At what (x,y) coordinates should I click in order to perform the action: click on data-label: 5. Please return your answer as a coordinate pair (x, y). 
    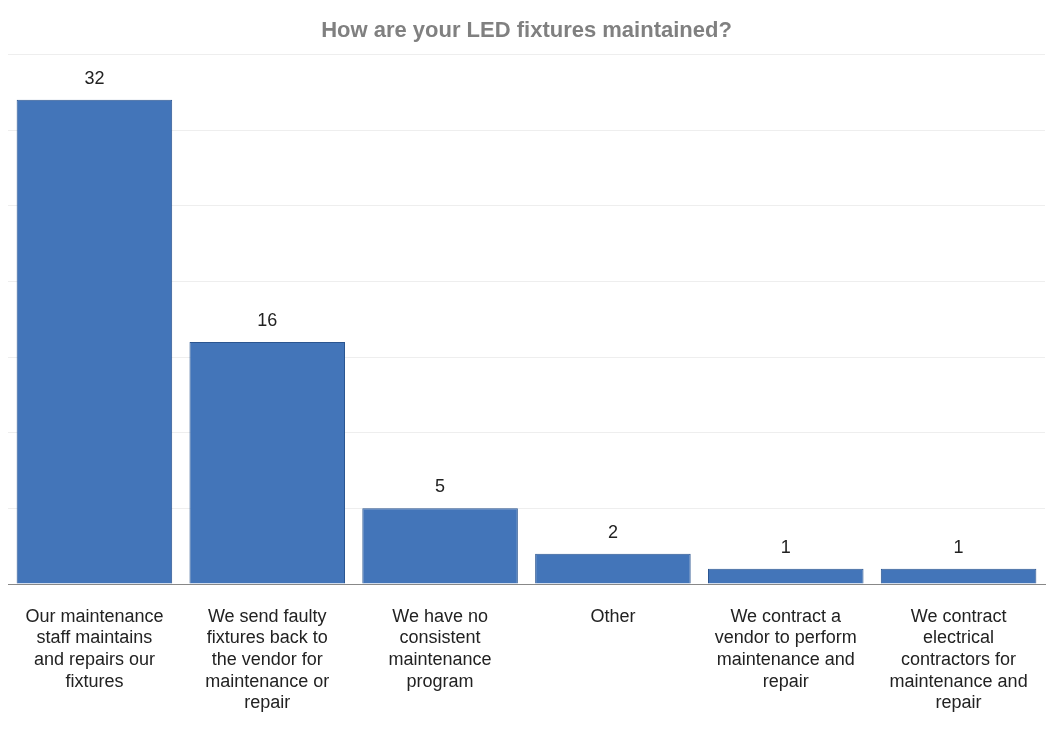
    Looking at the image, I should click on (440, 486).